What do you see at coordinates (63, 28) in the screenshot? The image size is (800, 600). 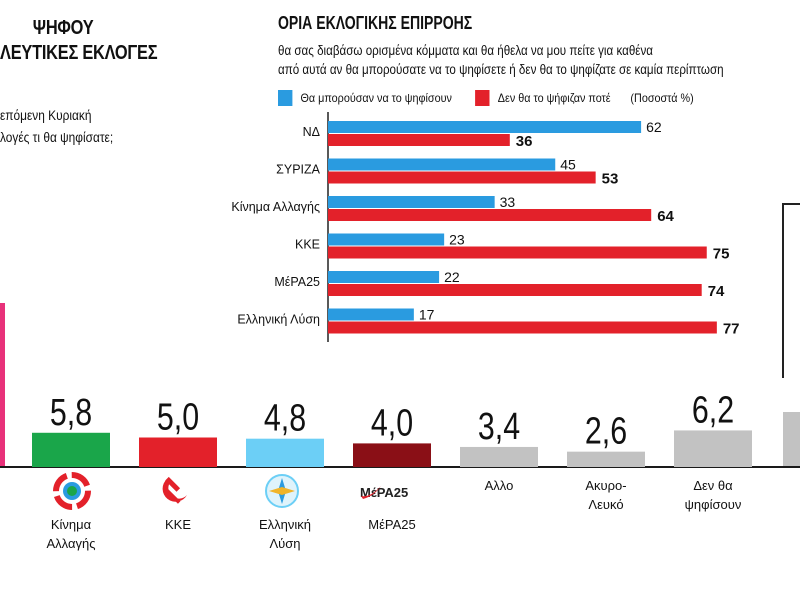 I see `left-title-line1: ΨΗΦΟΥ` at bounding box center [63, 28].